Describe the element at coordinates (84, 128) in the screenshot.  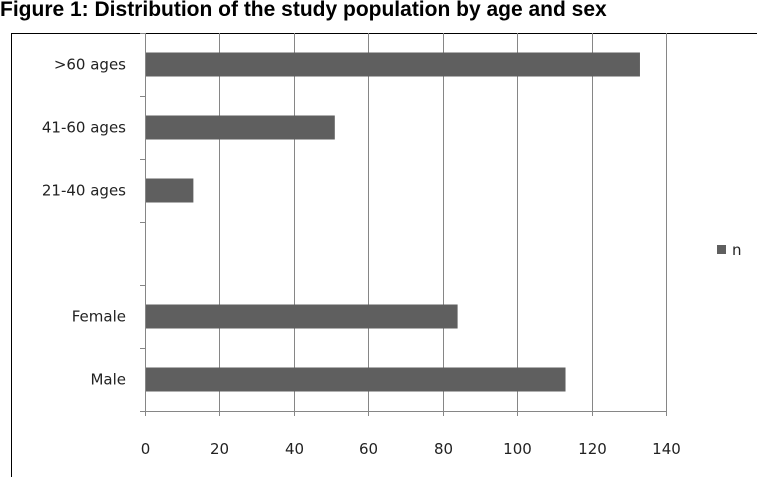
I see `y-tick-label: 41-60 ages` at that location.